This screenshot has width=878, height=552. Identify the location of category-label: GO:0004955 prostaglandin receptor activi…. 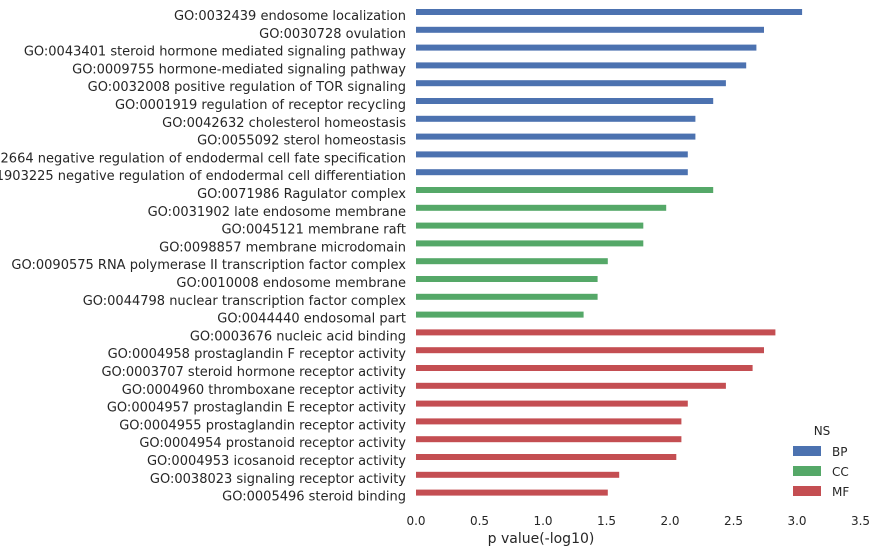
(262, 425).